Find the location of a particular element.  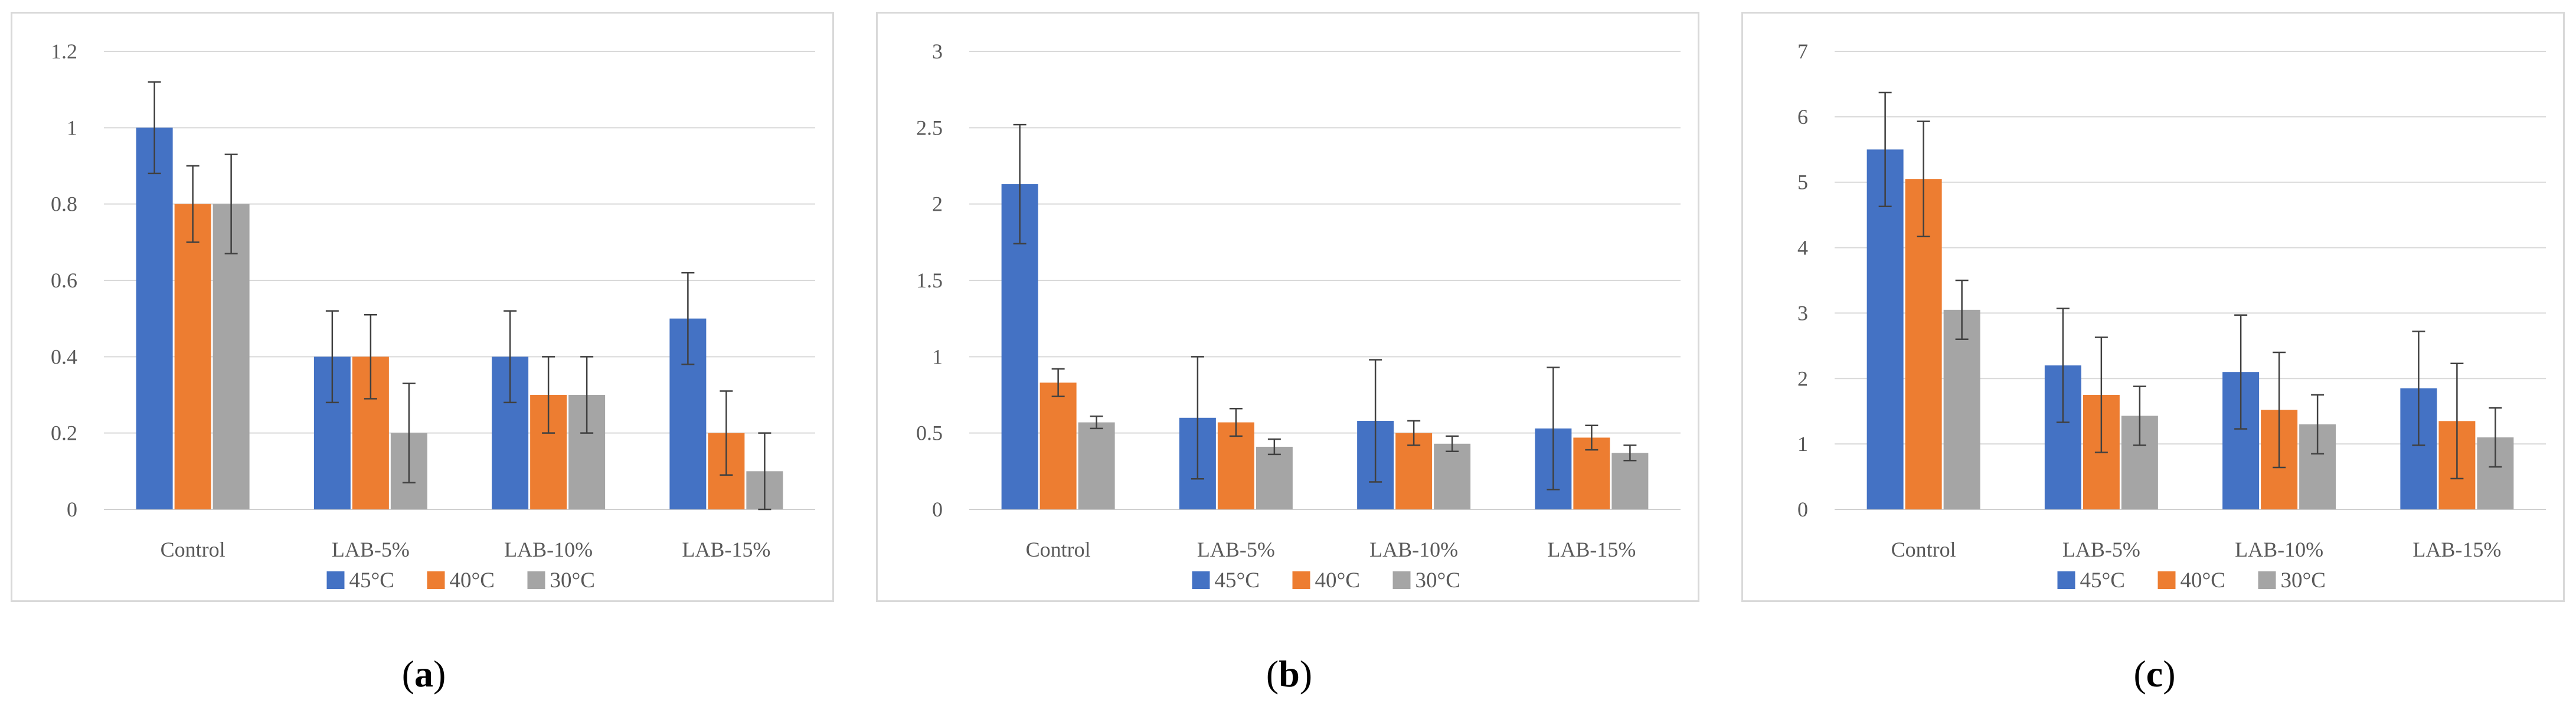

y-tick-label-a-2: 0.4 is located at coordinates (64, 356).